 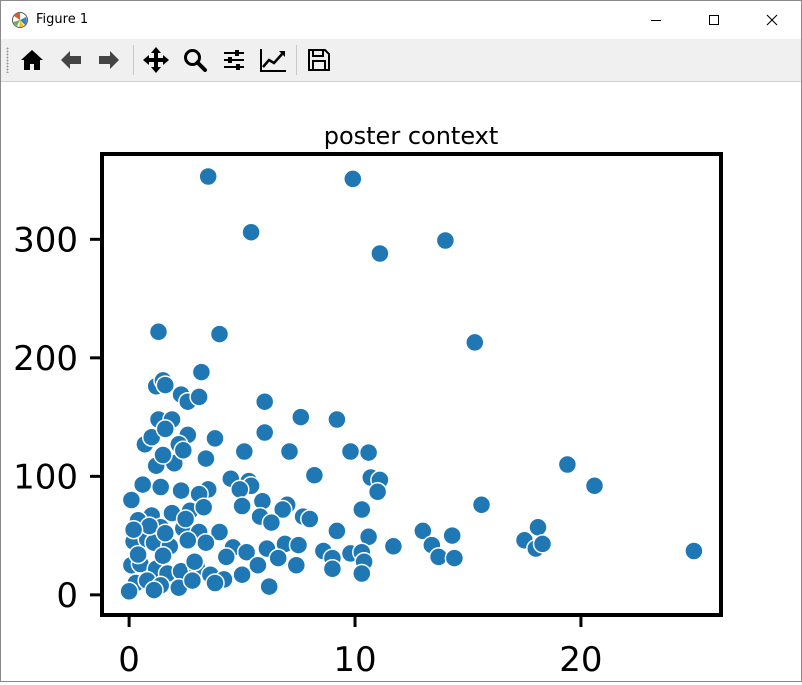 I want to click on zoom-magnifier-icon, so click(x=195, y=60).